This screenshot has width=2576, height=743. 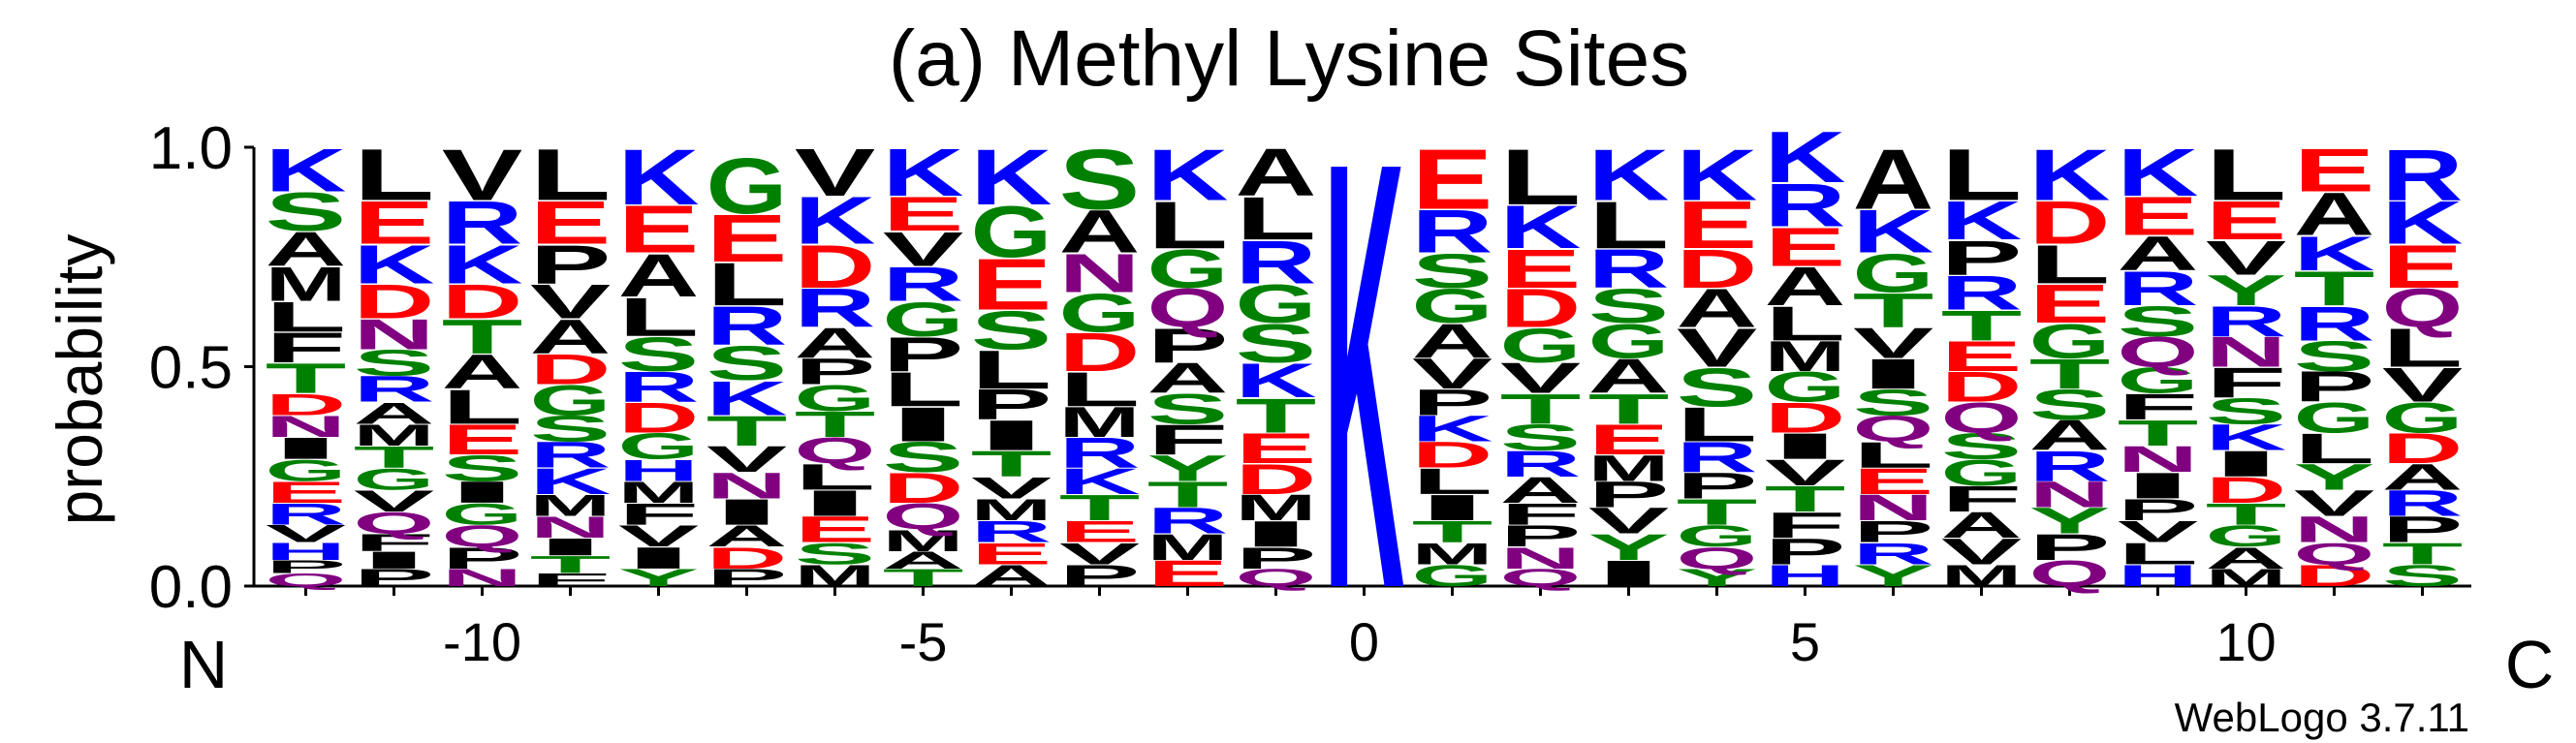 What do you see at coordinates (923, 517) in the screenshot?
I see `logo-letter: Q` at bounding box center [923, 517].